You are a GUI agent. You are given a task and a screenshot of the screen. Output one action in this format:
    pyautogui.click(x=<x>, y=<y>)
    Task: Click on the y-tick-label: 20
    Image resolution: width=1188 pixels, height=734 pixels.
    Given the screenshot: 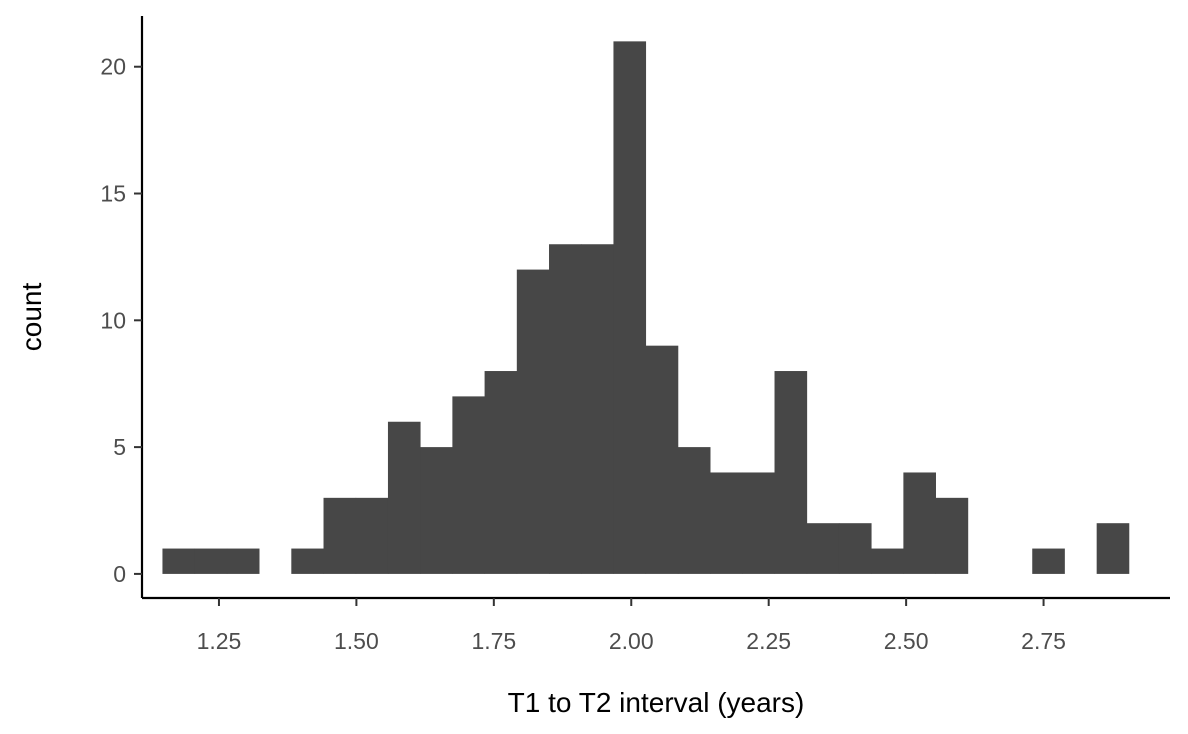 What is the action you would take?
    pyautogui.click(x=113, y=67)
    